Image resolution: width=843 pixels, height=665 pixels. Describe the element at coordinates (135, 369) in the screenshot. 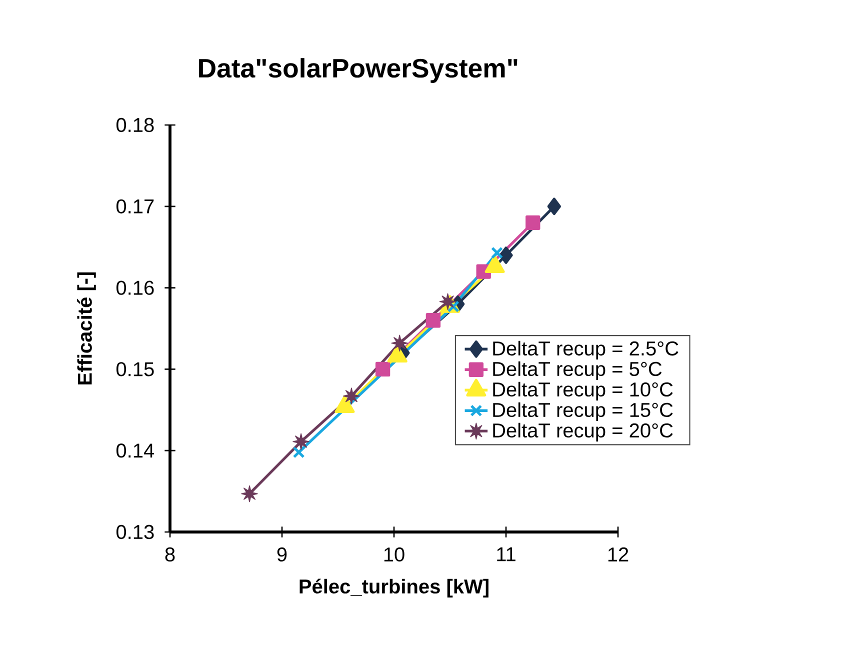

I see `y-tick-label: 0.15` at that location.